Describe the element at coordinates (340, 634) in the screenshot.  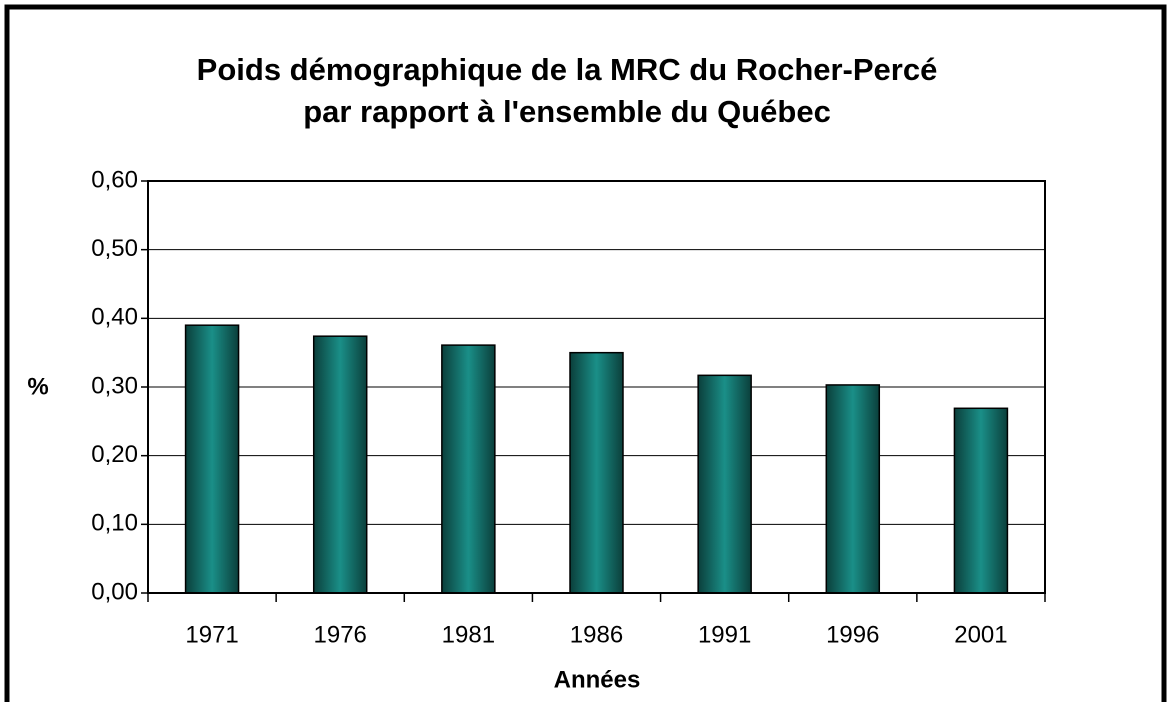
I see `x-tick-label: 1976` at that location.